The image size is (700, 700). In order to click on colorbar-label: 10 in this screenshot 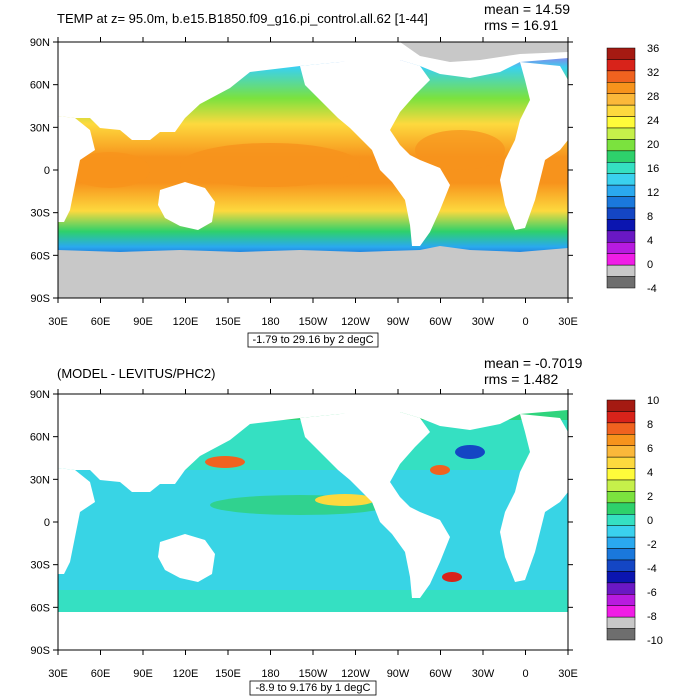, I will do `click(653, 401)`.